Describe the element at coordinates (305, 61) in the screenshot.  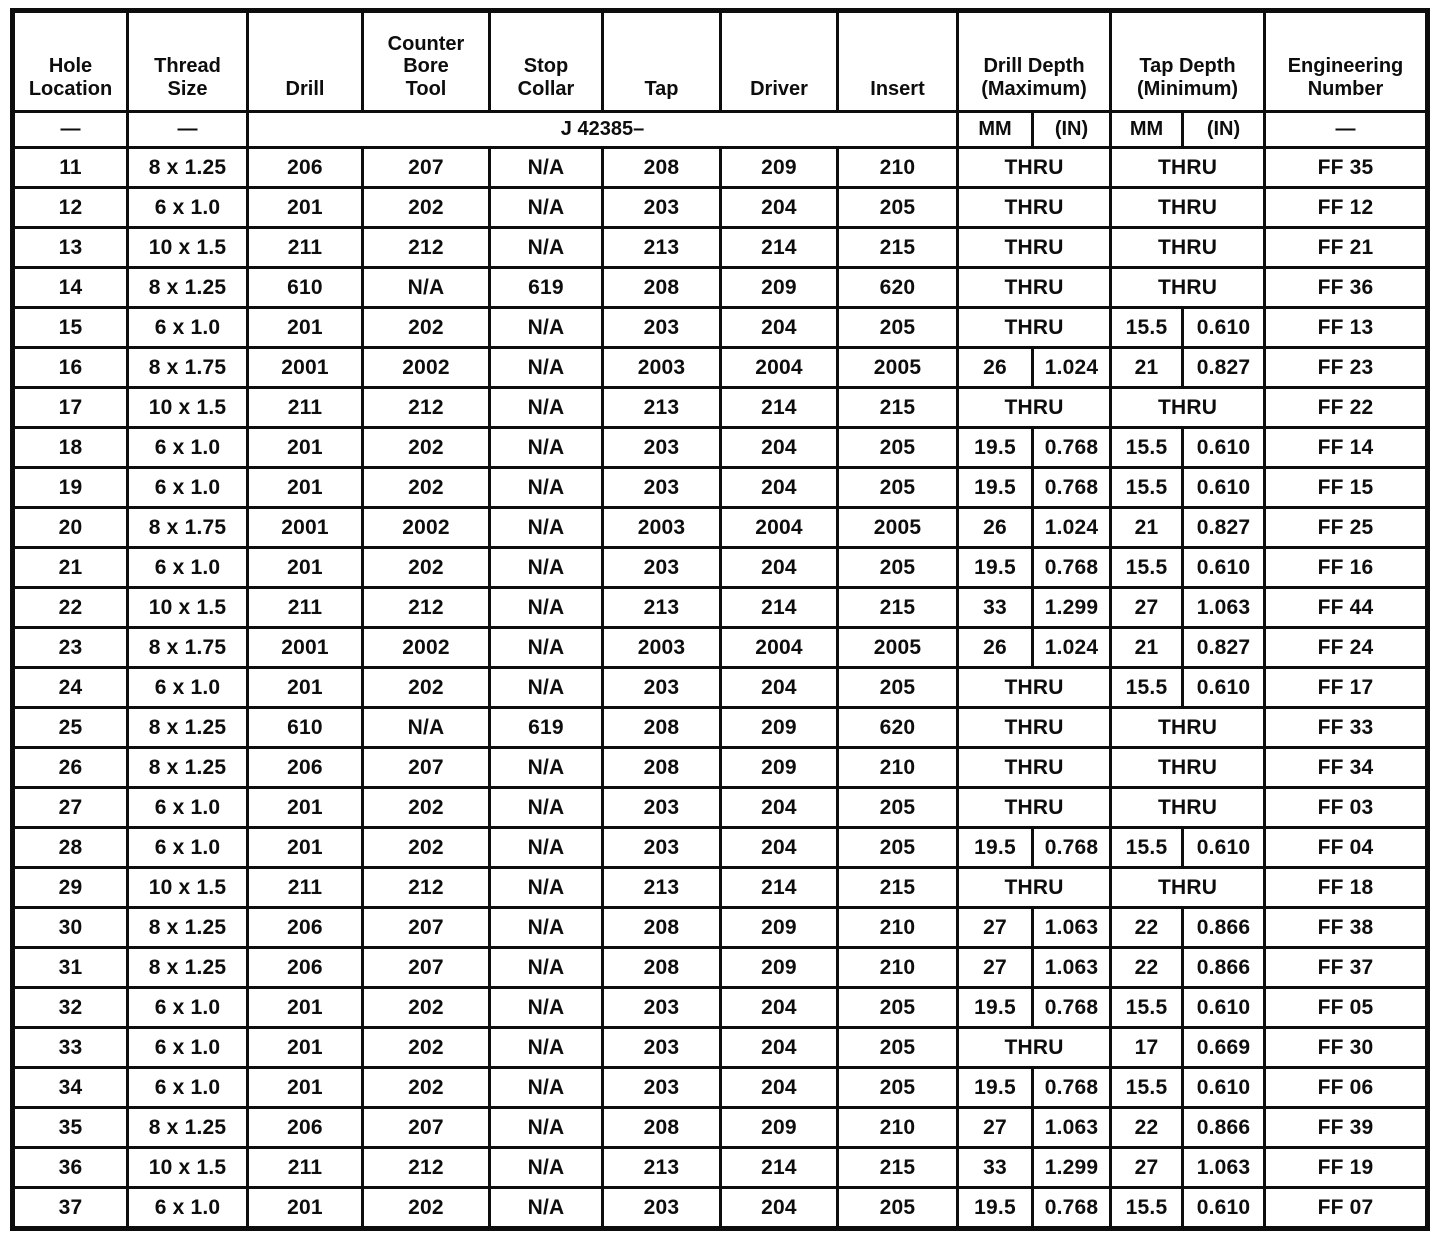
I see `column-header-drill: Drill` at that location.